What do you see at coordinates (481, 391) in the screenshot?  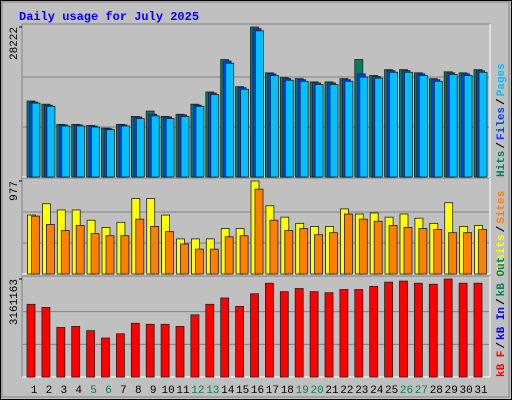 I see `x-tick-label: 31` at bounding box center [481, 391].